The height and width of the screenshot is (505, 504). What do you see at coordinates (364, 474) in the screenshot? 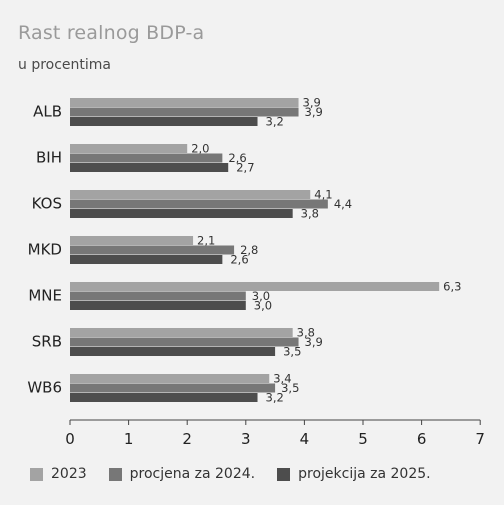
I see `legend-label: projekcija za 2025.` at bounding box center [364, 474].